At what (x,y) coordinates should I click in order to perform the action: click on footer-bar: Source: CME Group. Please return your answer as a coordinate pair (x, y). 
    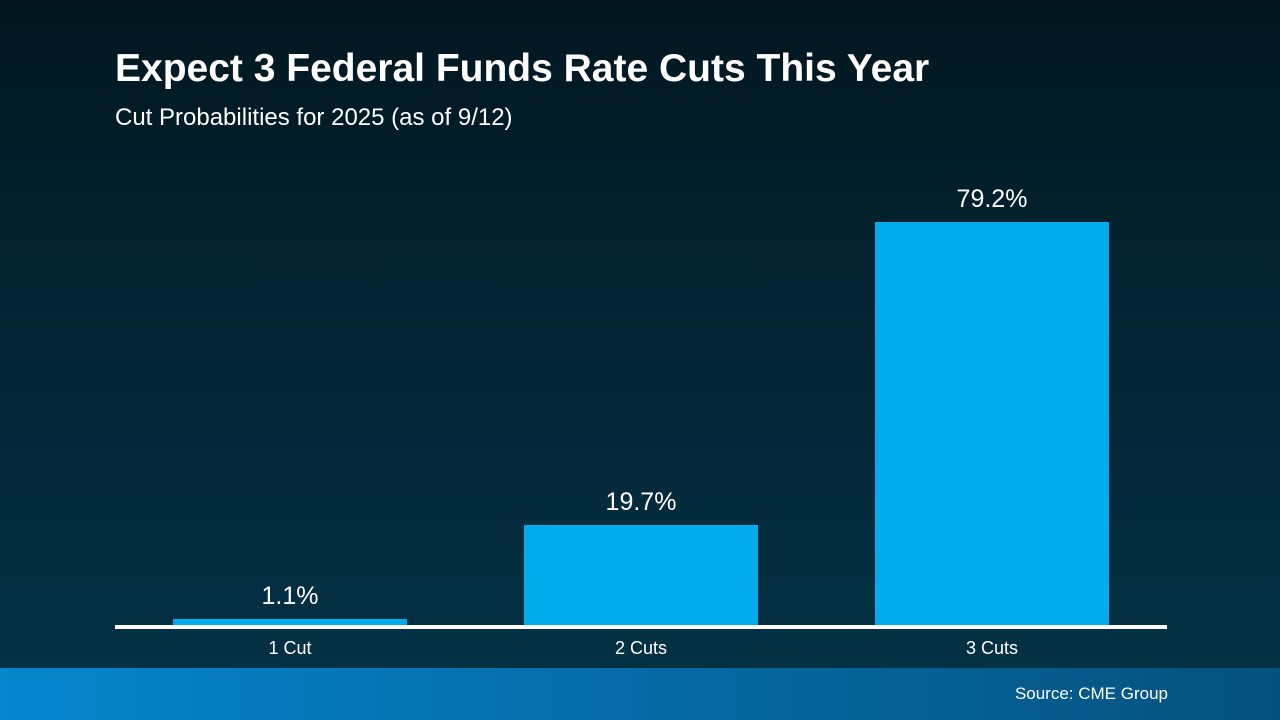
    Looking at the image, I should click on (640, 694).